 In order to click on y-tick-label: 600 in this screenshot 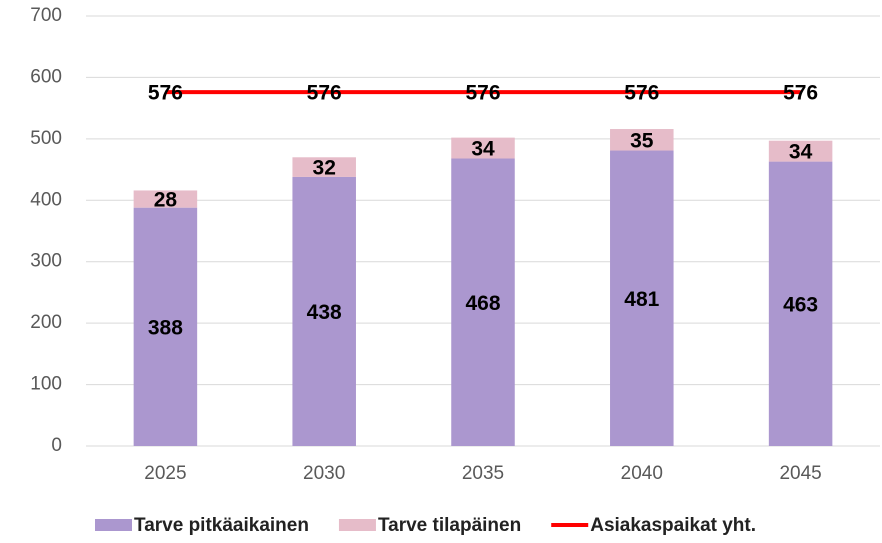, I will do `click(46, 76)`.